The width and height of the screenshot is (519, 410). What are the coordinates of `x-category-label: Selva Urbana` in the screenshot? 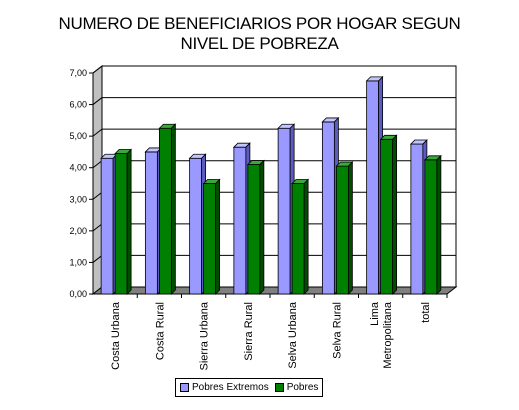 It's located at (293, 335).